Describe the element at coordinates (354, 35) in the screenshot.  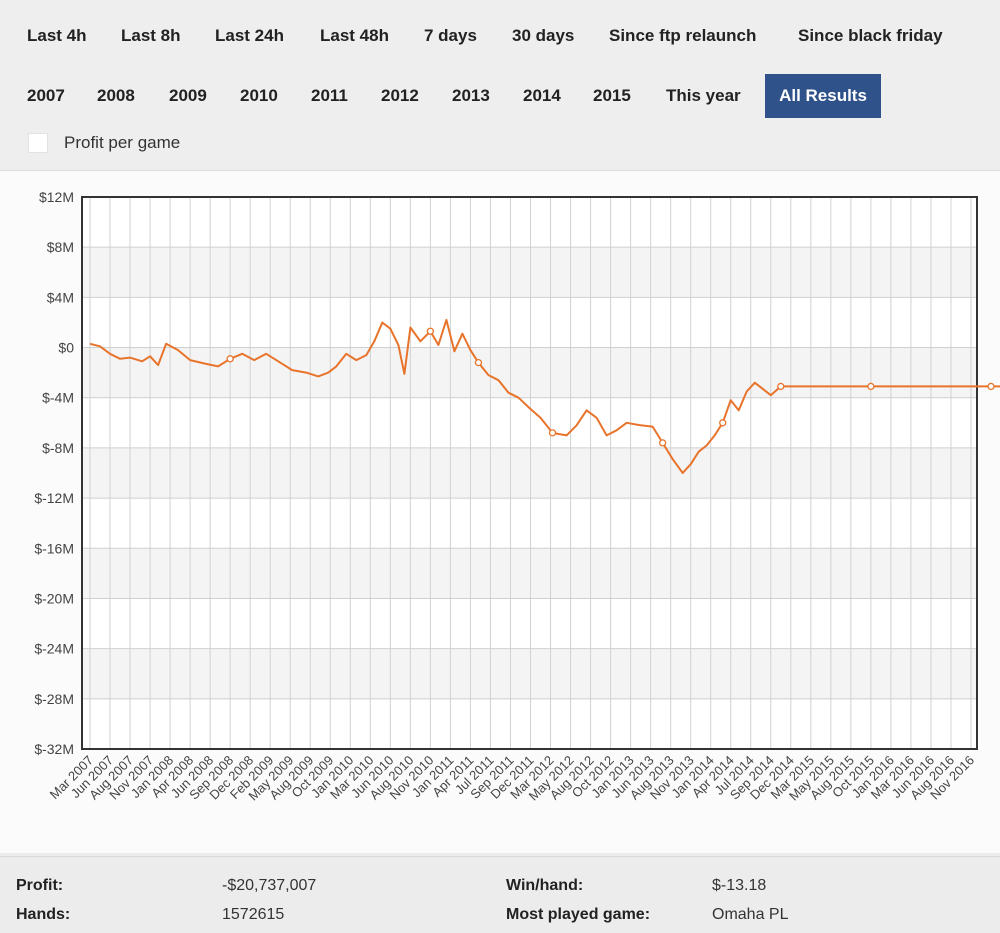
I see `filter-last-48h: Last 48h` at that location.